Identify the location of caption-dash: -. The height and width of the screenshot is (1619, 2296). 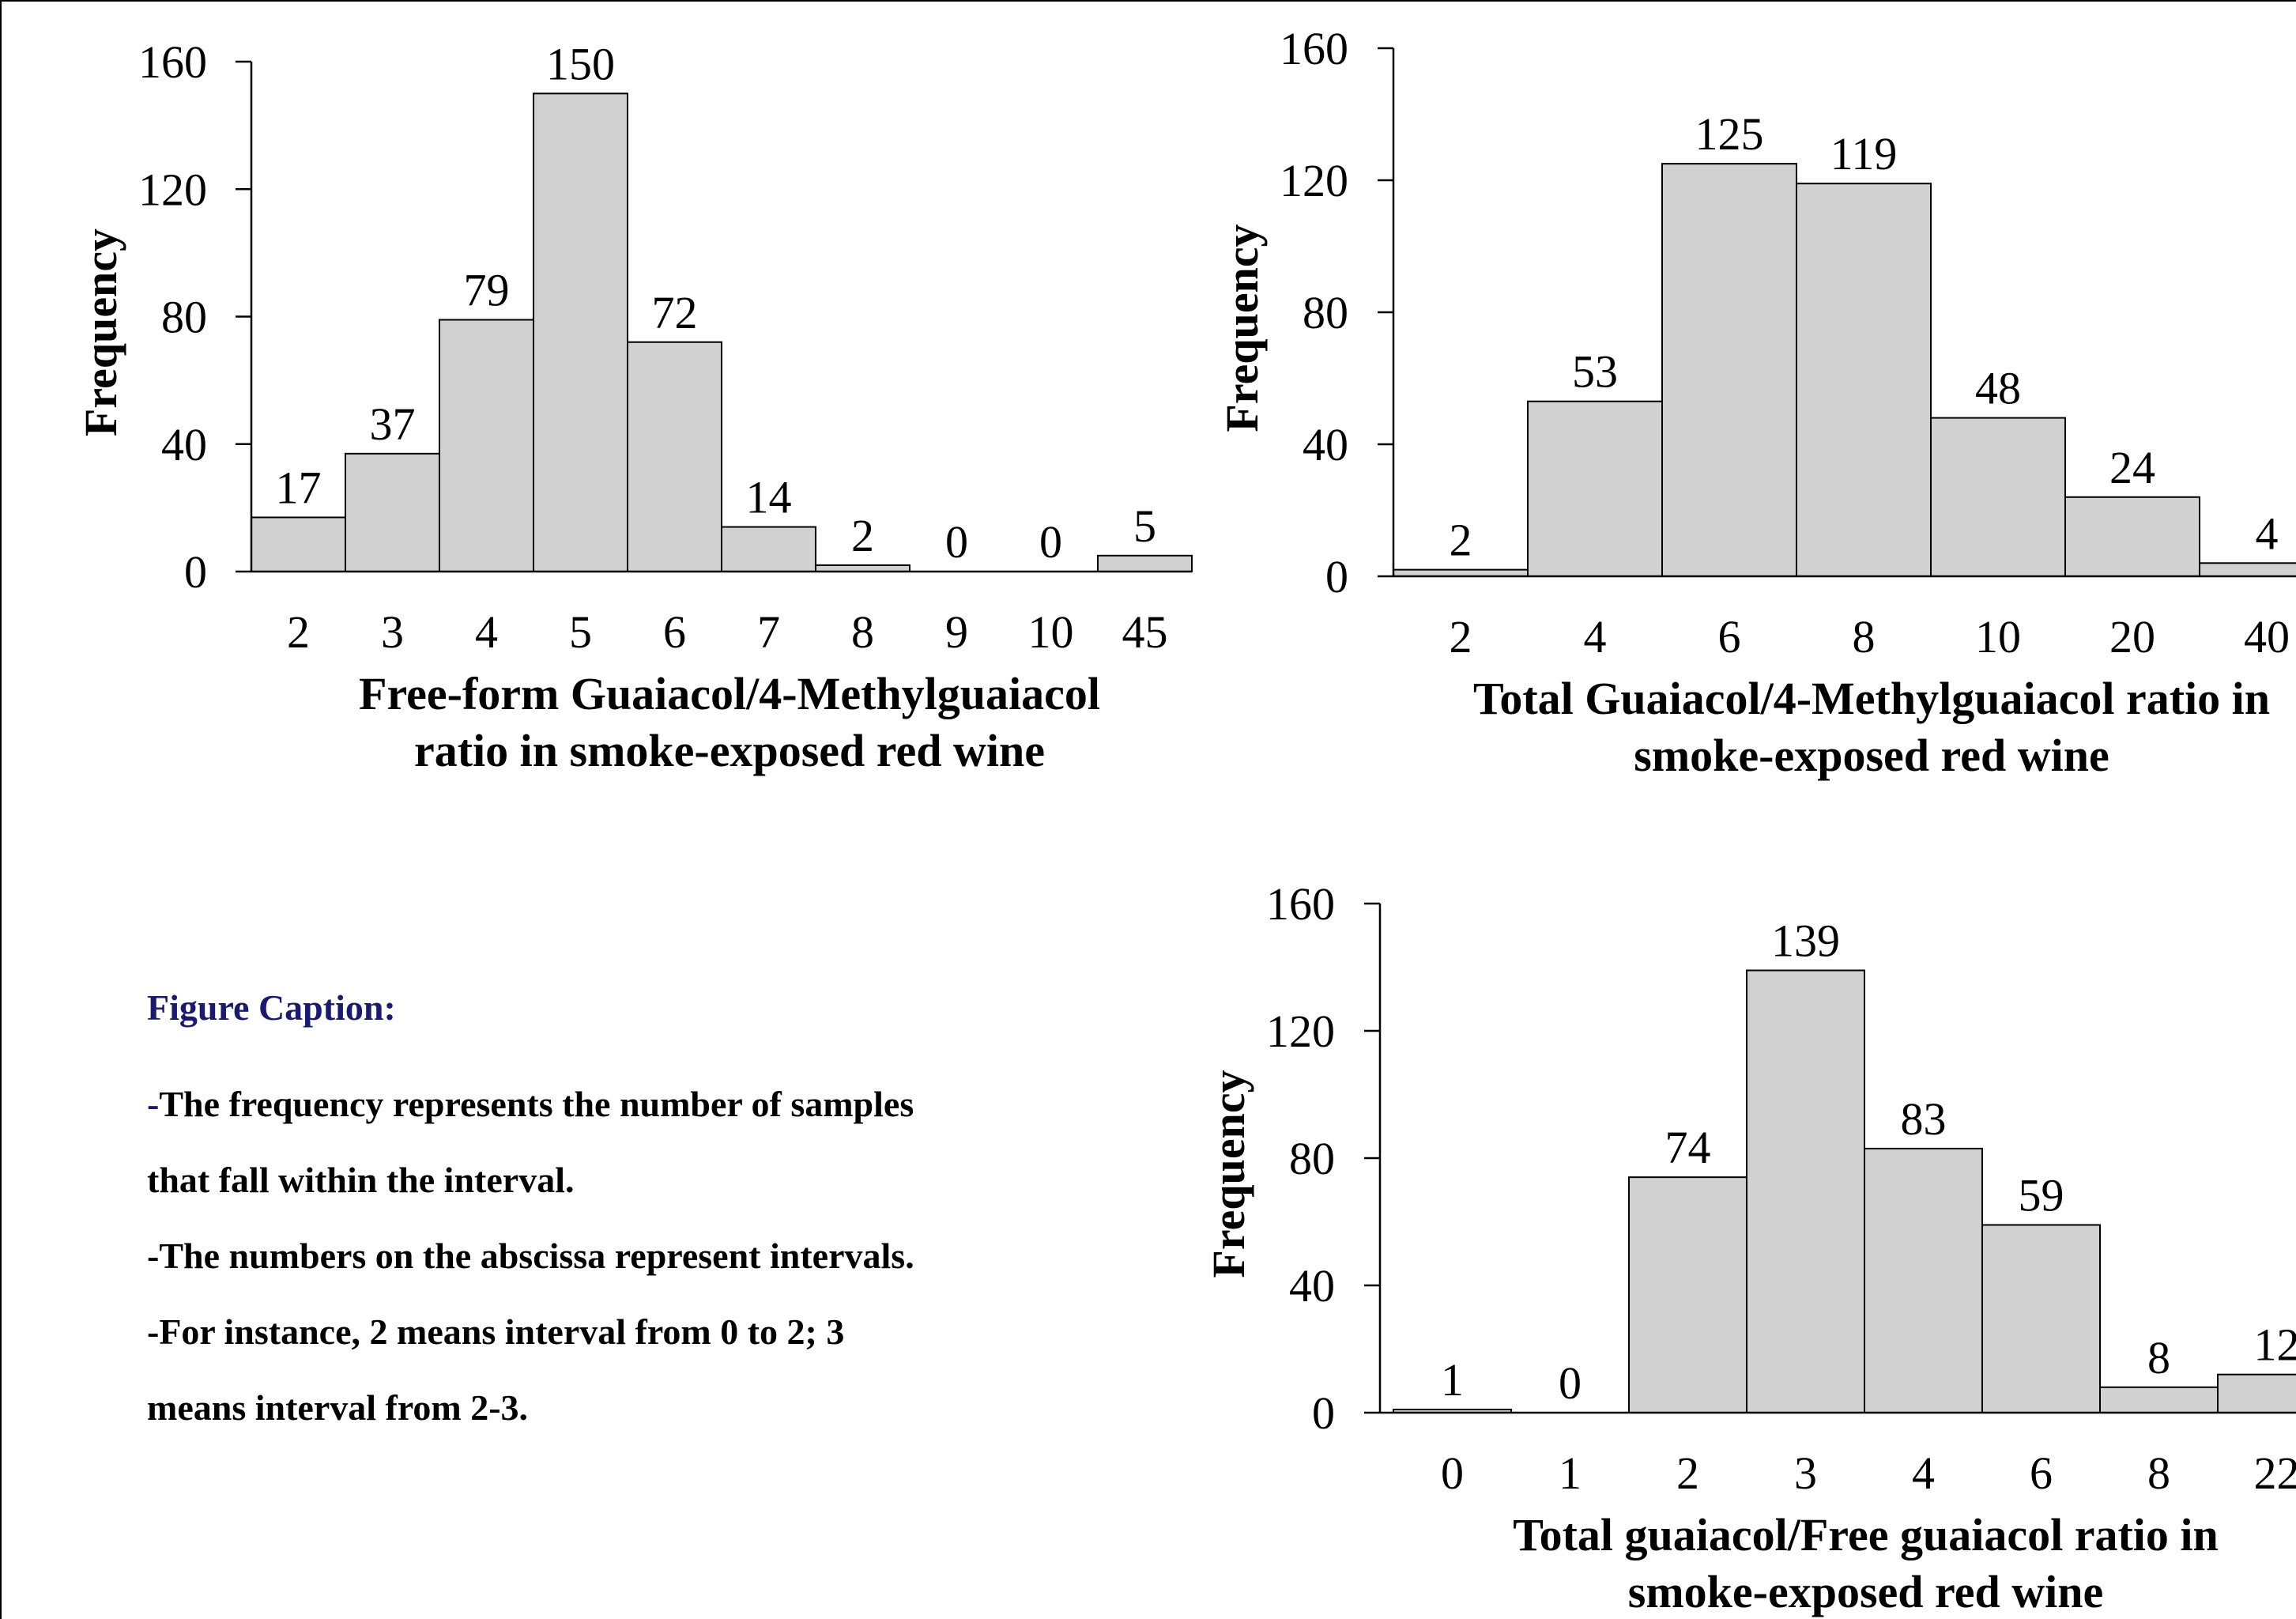
(153, 1104).